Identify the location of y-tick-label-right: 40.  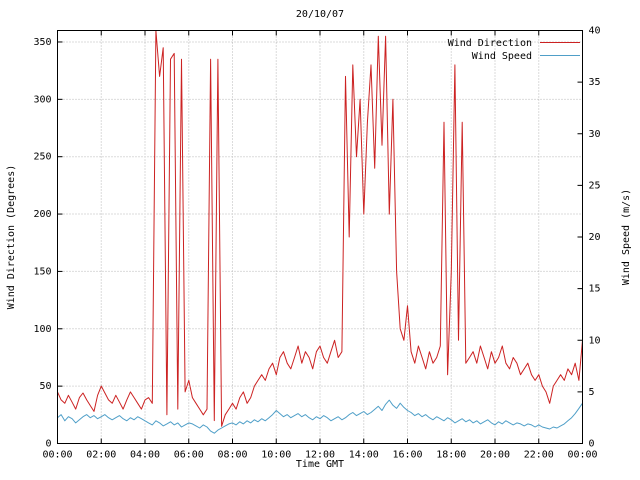
(595, 31).